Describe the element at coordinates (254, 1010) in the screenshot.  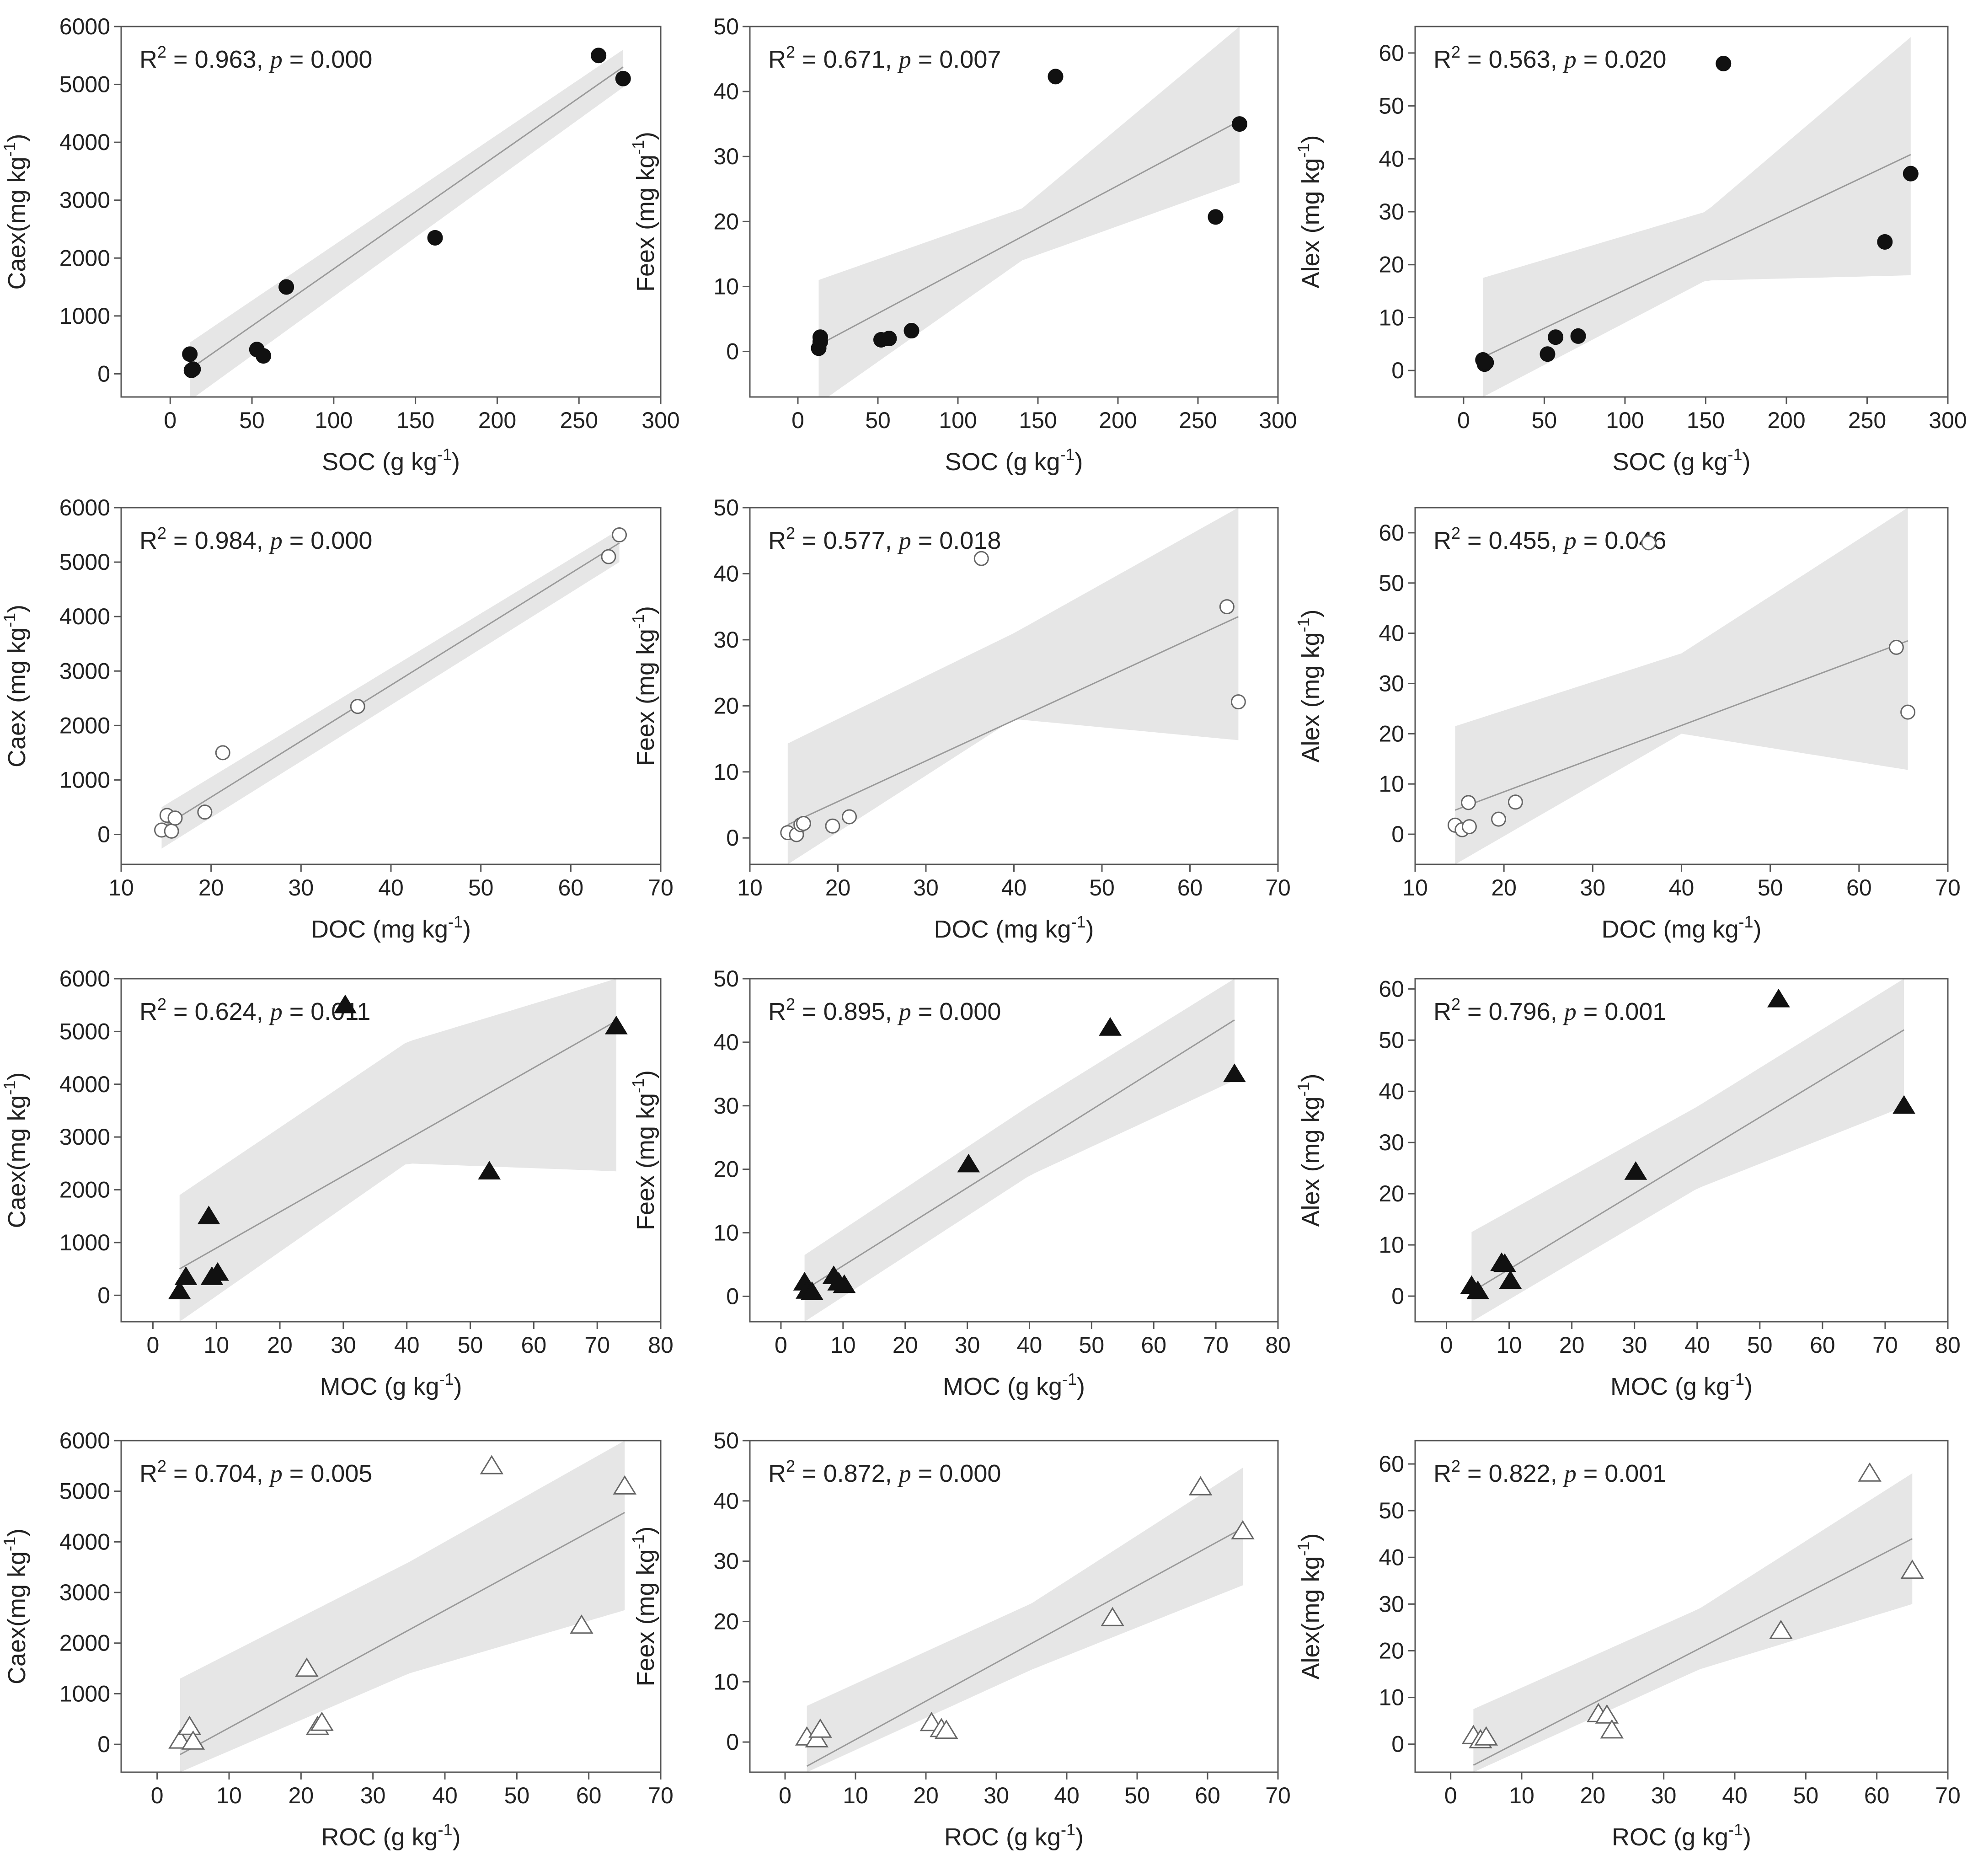
I see `r2-annotation: R2 = 0.624, p = 0.011` at that location.